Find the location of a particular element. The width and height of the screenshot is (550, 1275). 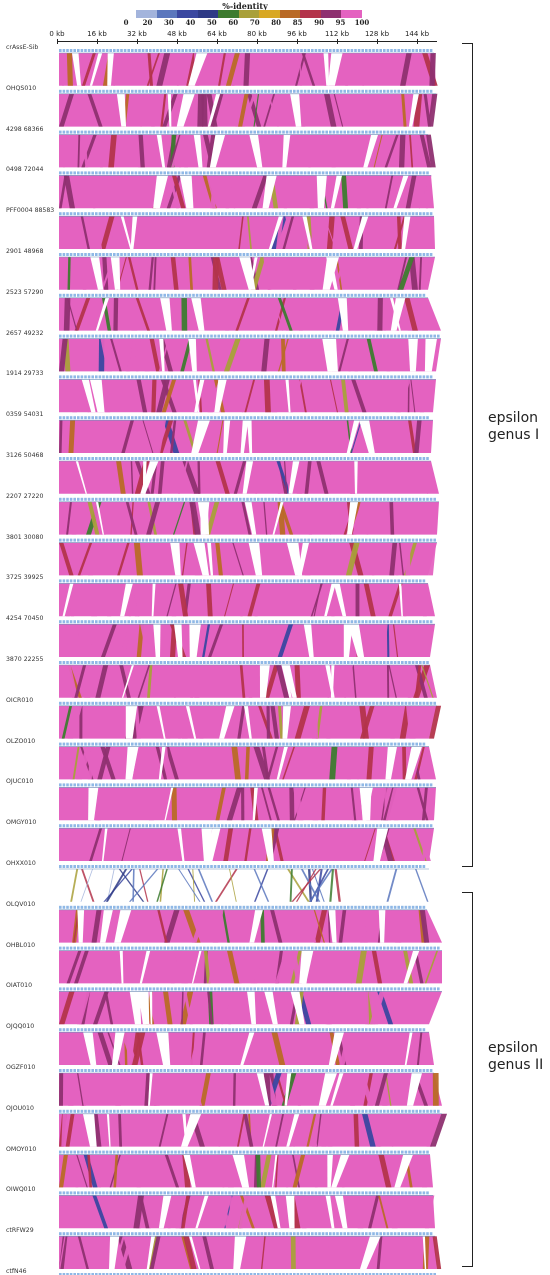

synteny-band is located at coordinates (250, 926).